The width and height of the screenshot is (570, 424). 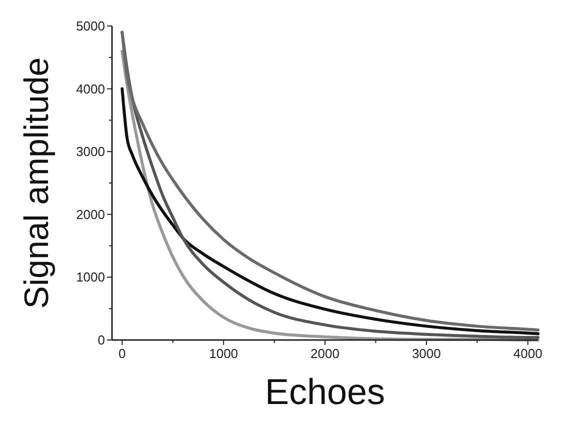 I want to click on x-tick-label: 0, so click(x=122, y=353).